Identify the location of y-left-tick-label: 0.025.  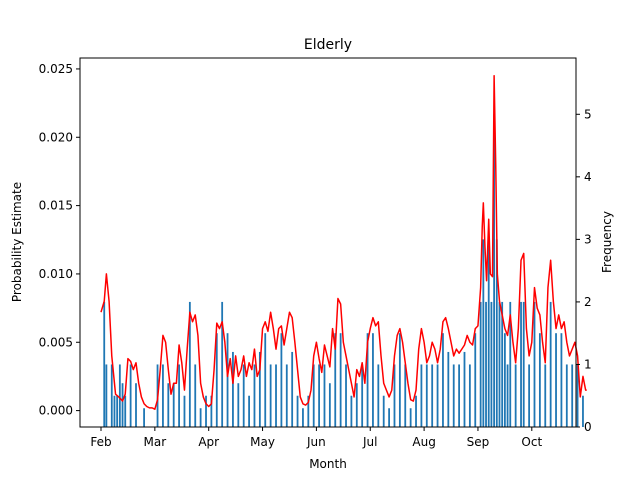
(56, 69).